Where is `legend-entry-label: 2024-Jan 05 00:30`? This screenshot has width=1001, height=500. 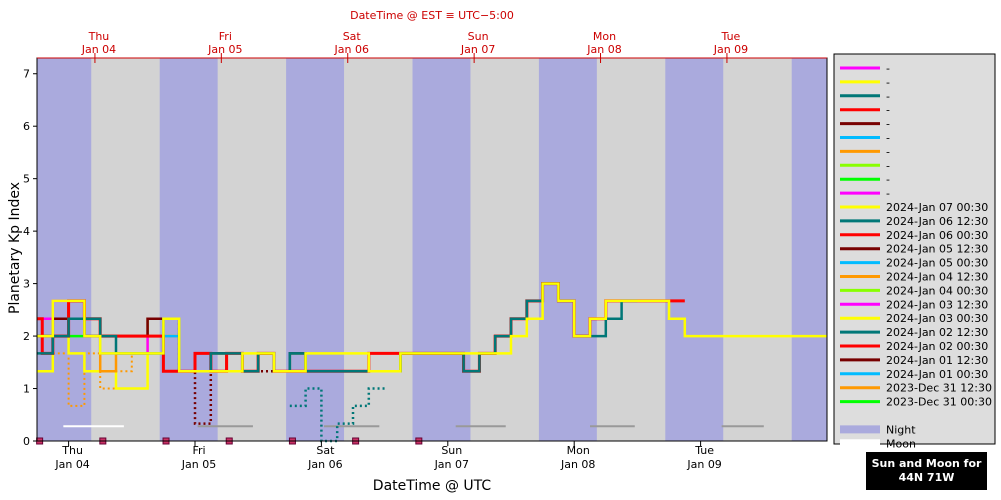 legend-entry-label: 2024-Jan 05 00:30 is located at coordinates (937, 263).